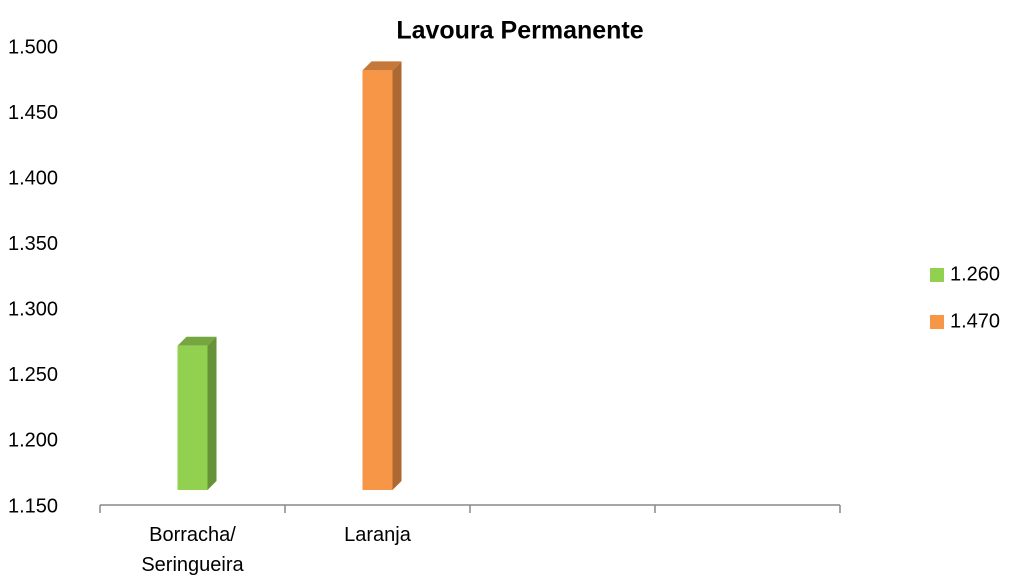  Describe the element at coordinates (192, 550) in the screenshot. I see `x-tick-label: Borracha/ Seringueira` at that location.